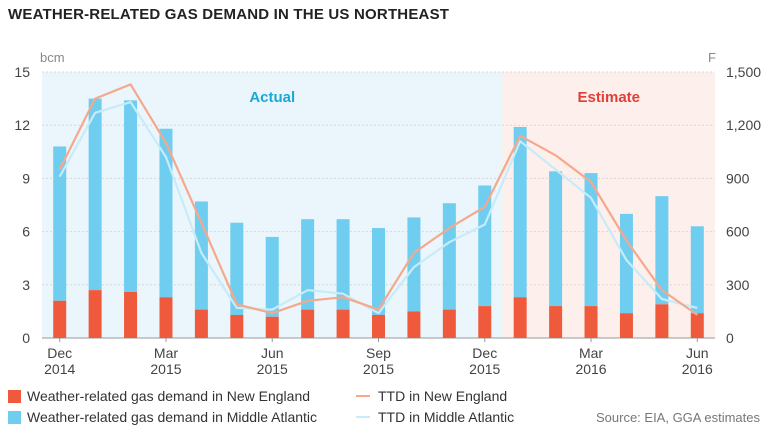 The width and height of the screenshot is (770, 430). I want to click on legend-swatch-middle-atlantic, so click(14, 417).